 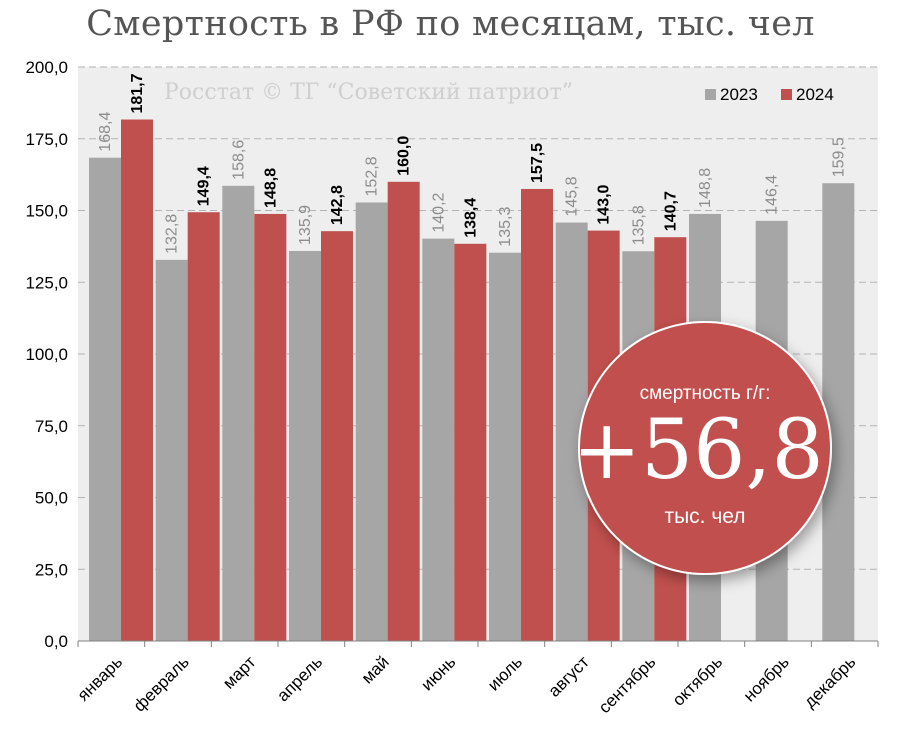 I want to click on data-label-2023: 140,2, so click(x=438, y=212).